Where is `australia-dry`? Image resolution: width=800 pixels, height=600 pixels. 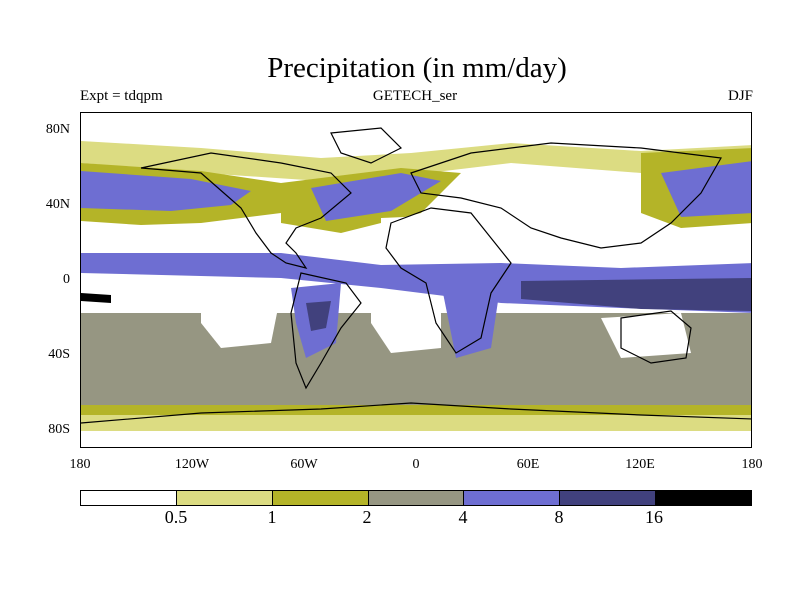 australia-dry is located at coordinates (646, 335).